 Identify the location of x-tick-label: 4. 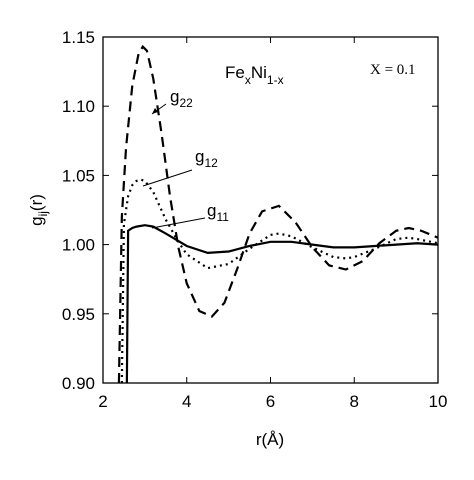
(186, 401).